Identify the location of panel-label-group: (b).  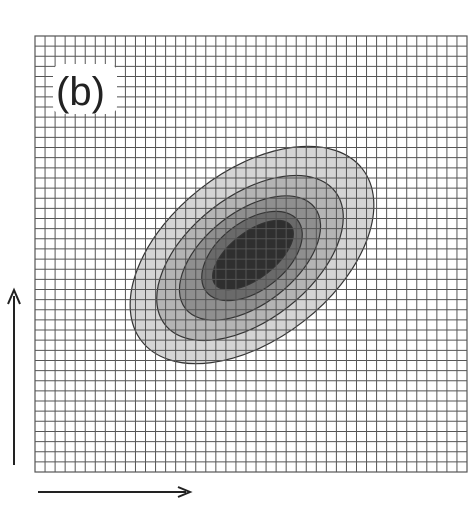
(85, 89).